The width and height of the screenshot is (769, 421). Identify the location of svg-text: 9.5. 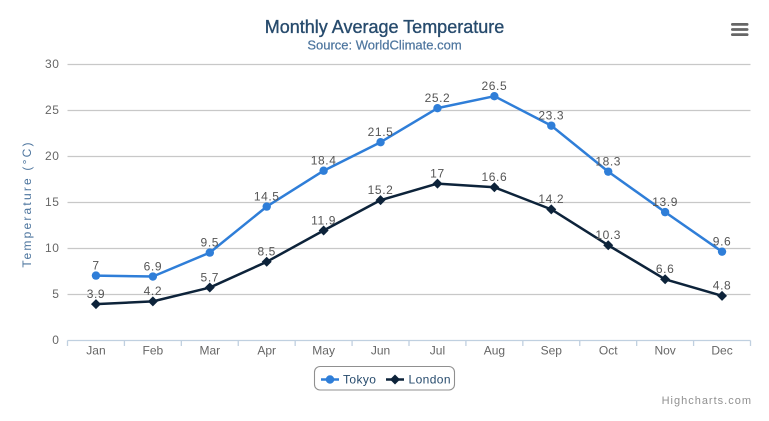
(210, 242).